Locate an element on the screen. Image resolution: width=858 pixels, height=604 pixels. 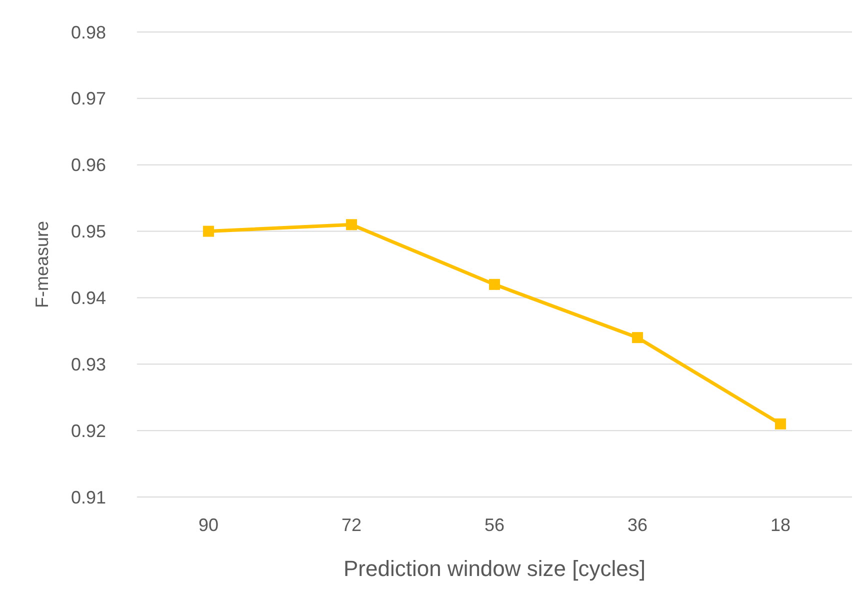
y-axis-title: F-measure is located at coordinates (42, 264).